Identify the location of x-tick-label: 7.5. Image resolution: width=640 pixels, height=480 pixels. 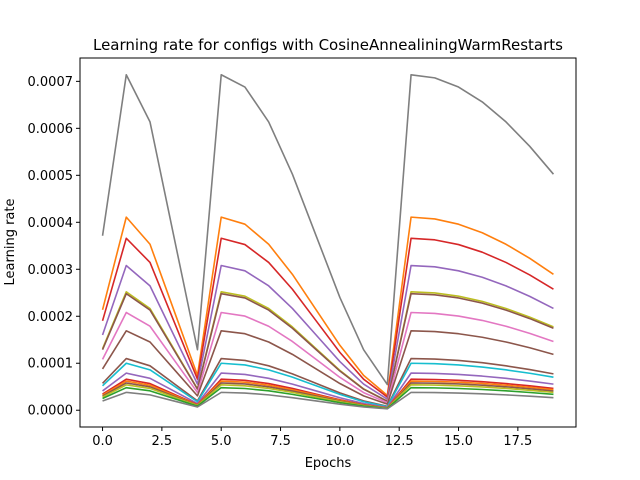
(280, 441).